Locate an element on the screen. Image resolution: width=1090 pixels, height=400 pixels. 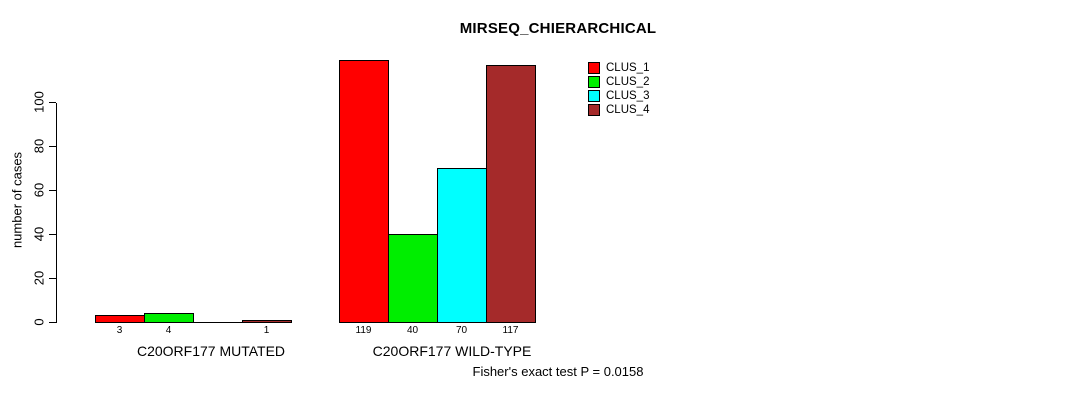
group-label: C20ORF177 WILD-TYPE is located at coordinates (452, 351).